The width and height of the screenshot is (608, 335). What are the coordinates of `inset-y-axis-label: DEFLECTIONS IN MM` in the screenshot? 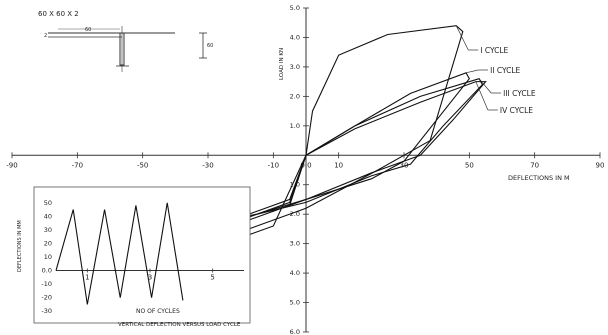 It's located at (20, 246).